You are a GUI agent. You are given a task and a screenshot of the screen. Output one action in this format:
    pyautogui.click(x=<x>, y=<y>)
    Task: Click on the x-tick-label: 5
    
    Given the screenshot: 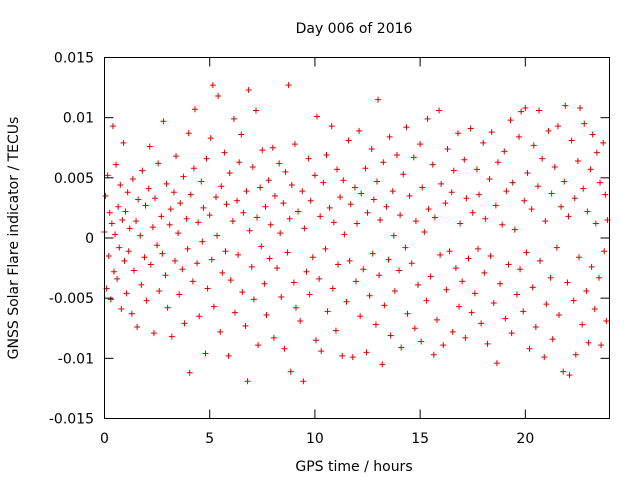 What is the action you would take?
    pyautogui.click(x=209, y=439)
    